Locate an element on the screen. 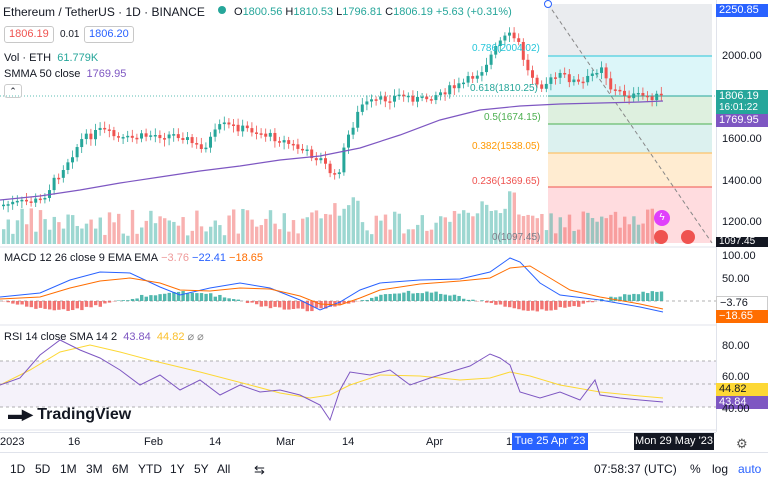 The height and width of the screenshot is (480, 768). range-1y-button: 1Y is located at coordinates (177, 469).